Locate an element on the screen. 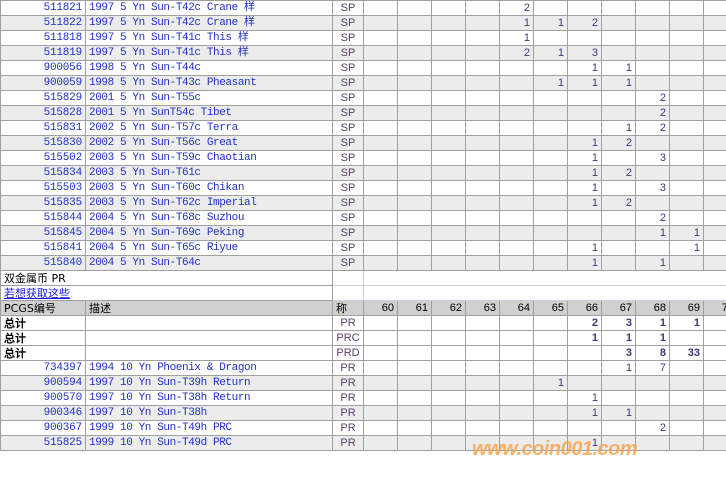 Image resolution: width=726 pixels, height=480 pixels. pcgs-number: 515840 is located at coordinates (43, 263).